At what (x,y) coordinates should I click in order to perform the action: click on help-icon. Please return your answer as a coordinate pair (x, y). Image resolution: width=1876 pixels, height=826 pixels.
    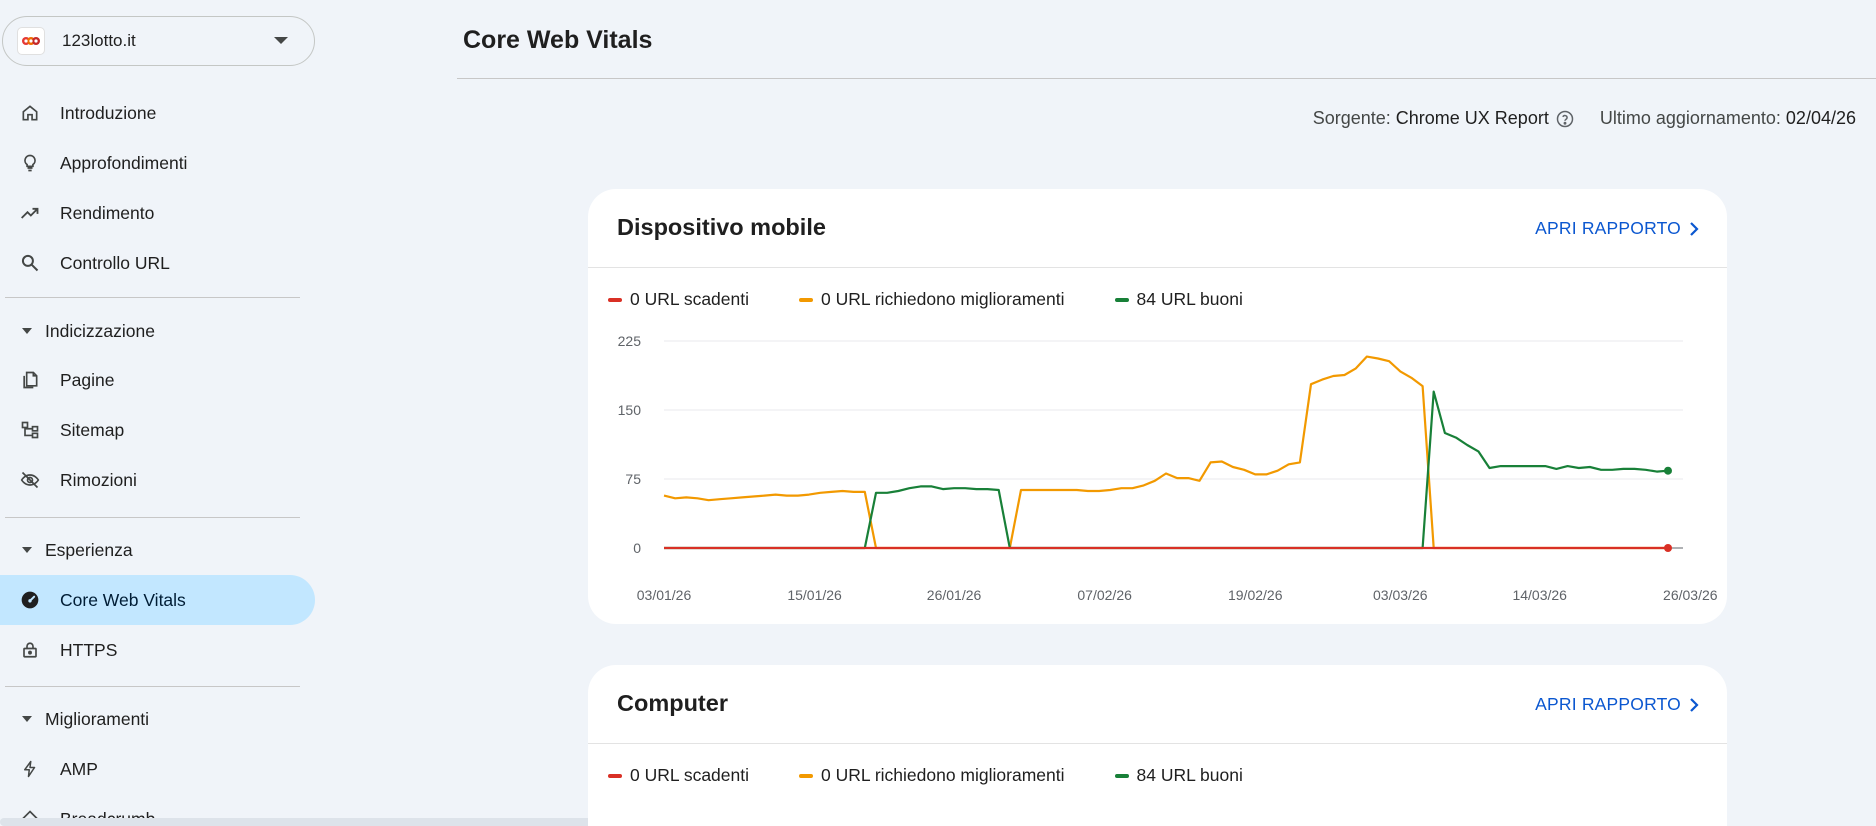
    Looking at the image, I should click on (1565, 119).